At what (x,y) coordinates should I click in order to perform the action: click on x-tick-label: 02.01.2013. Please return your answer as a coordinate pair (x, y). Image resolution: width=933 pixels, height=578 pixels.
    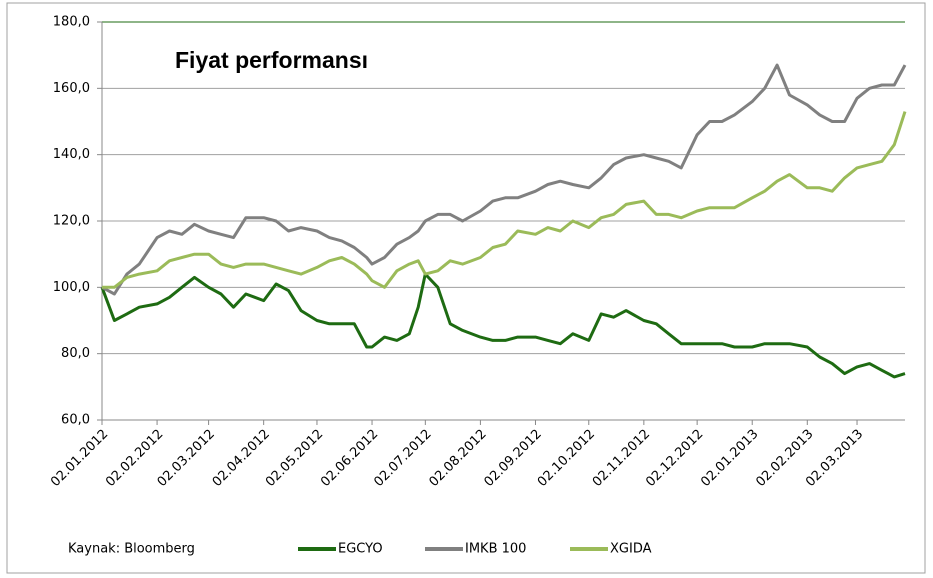
    Looking at the image, I should click on (729, 458).